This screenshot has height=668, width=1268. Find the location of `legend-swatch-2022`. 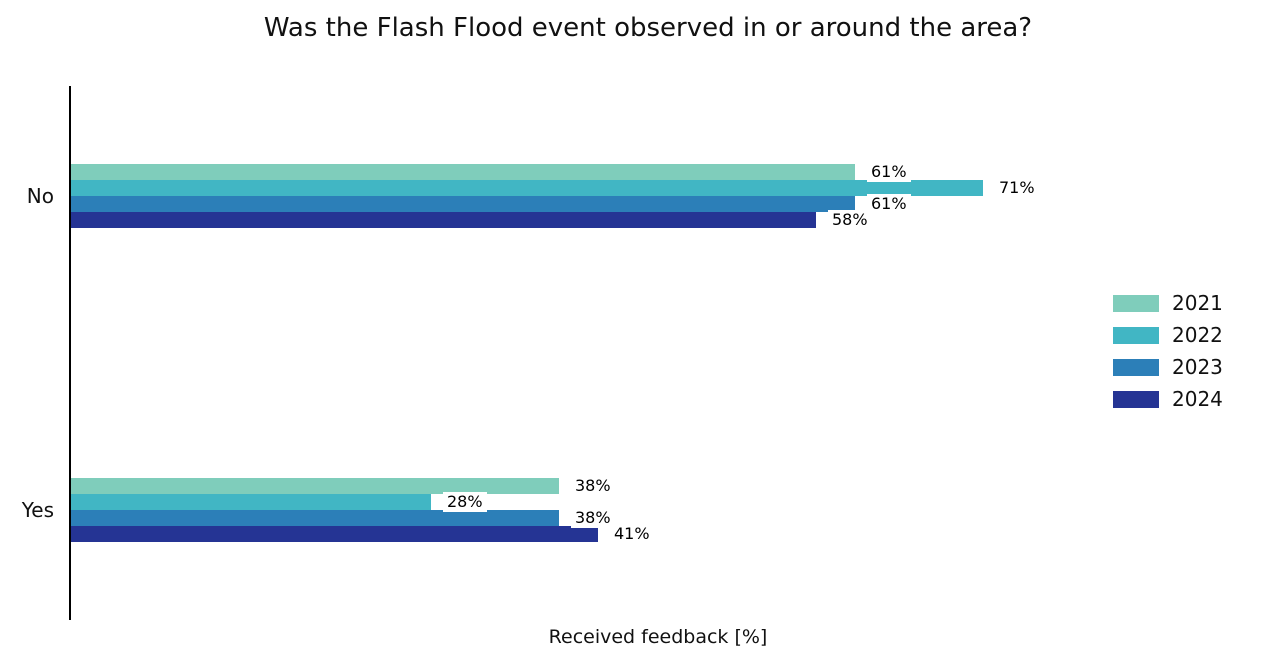

legend-swatch-2022 is located at coordinates (1136, 335).